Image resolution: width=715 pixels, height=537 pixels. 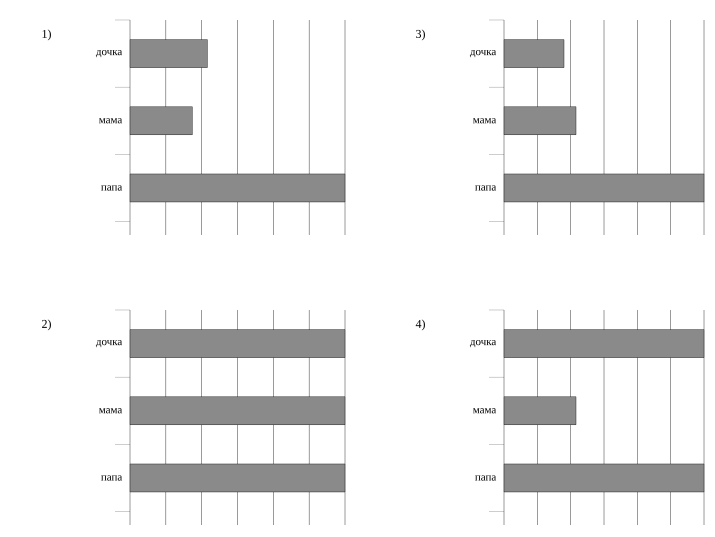 I want to click on text: 4), so click(x=420, y=325).